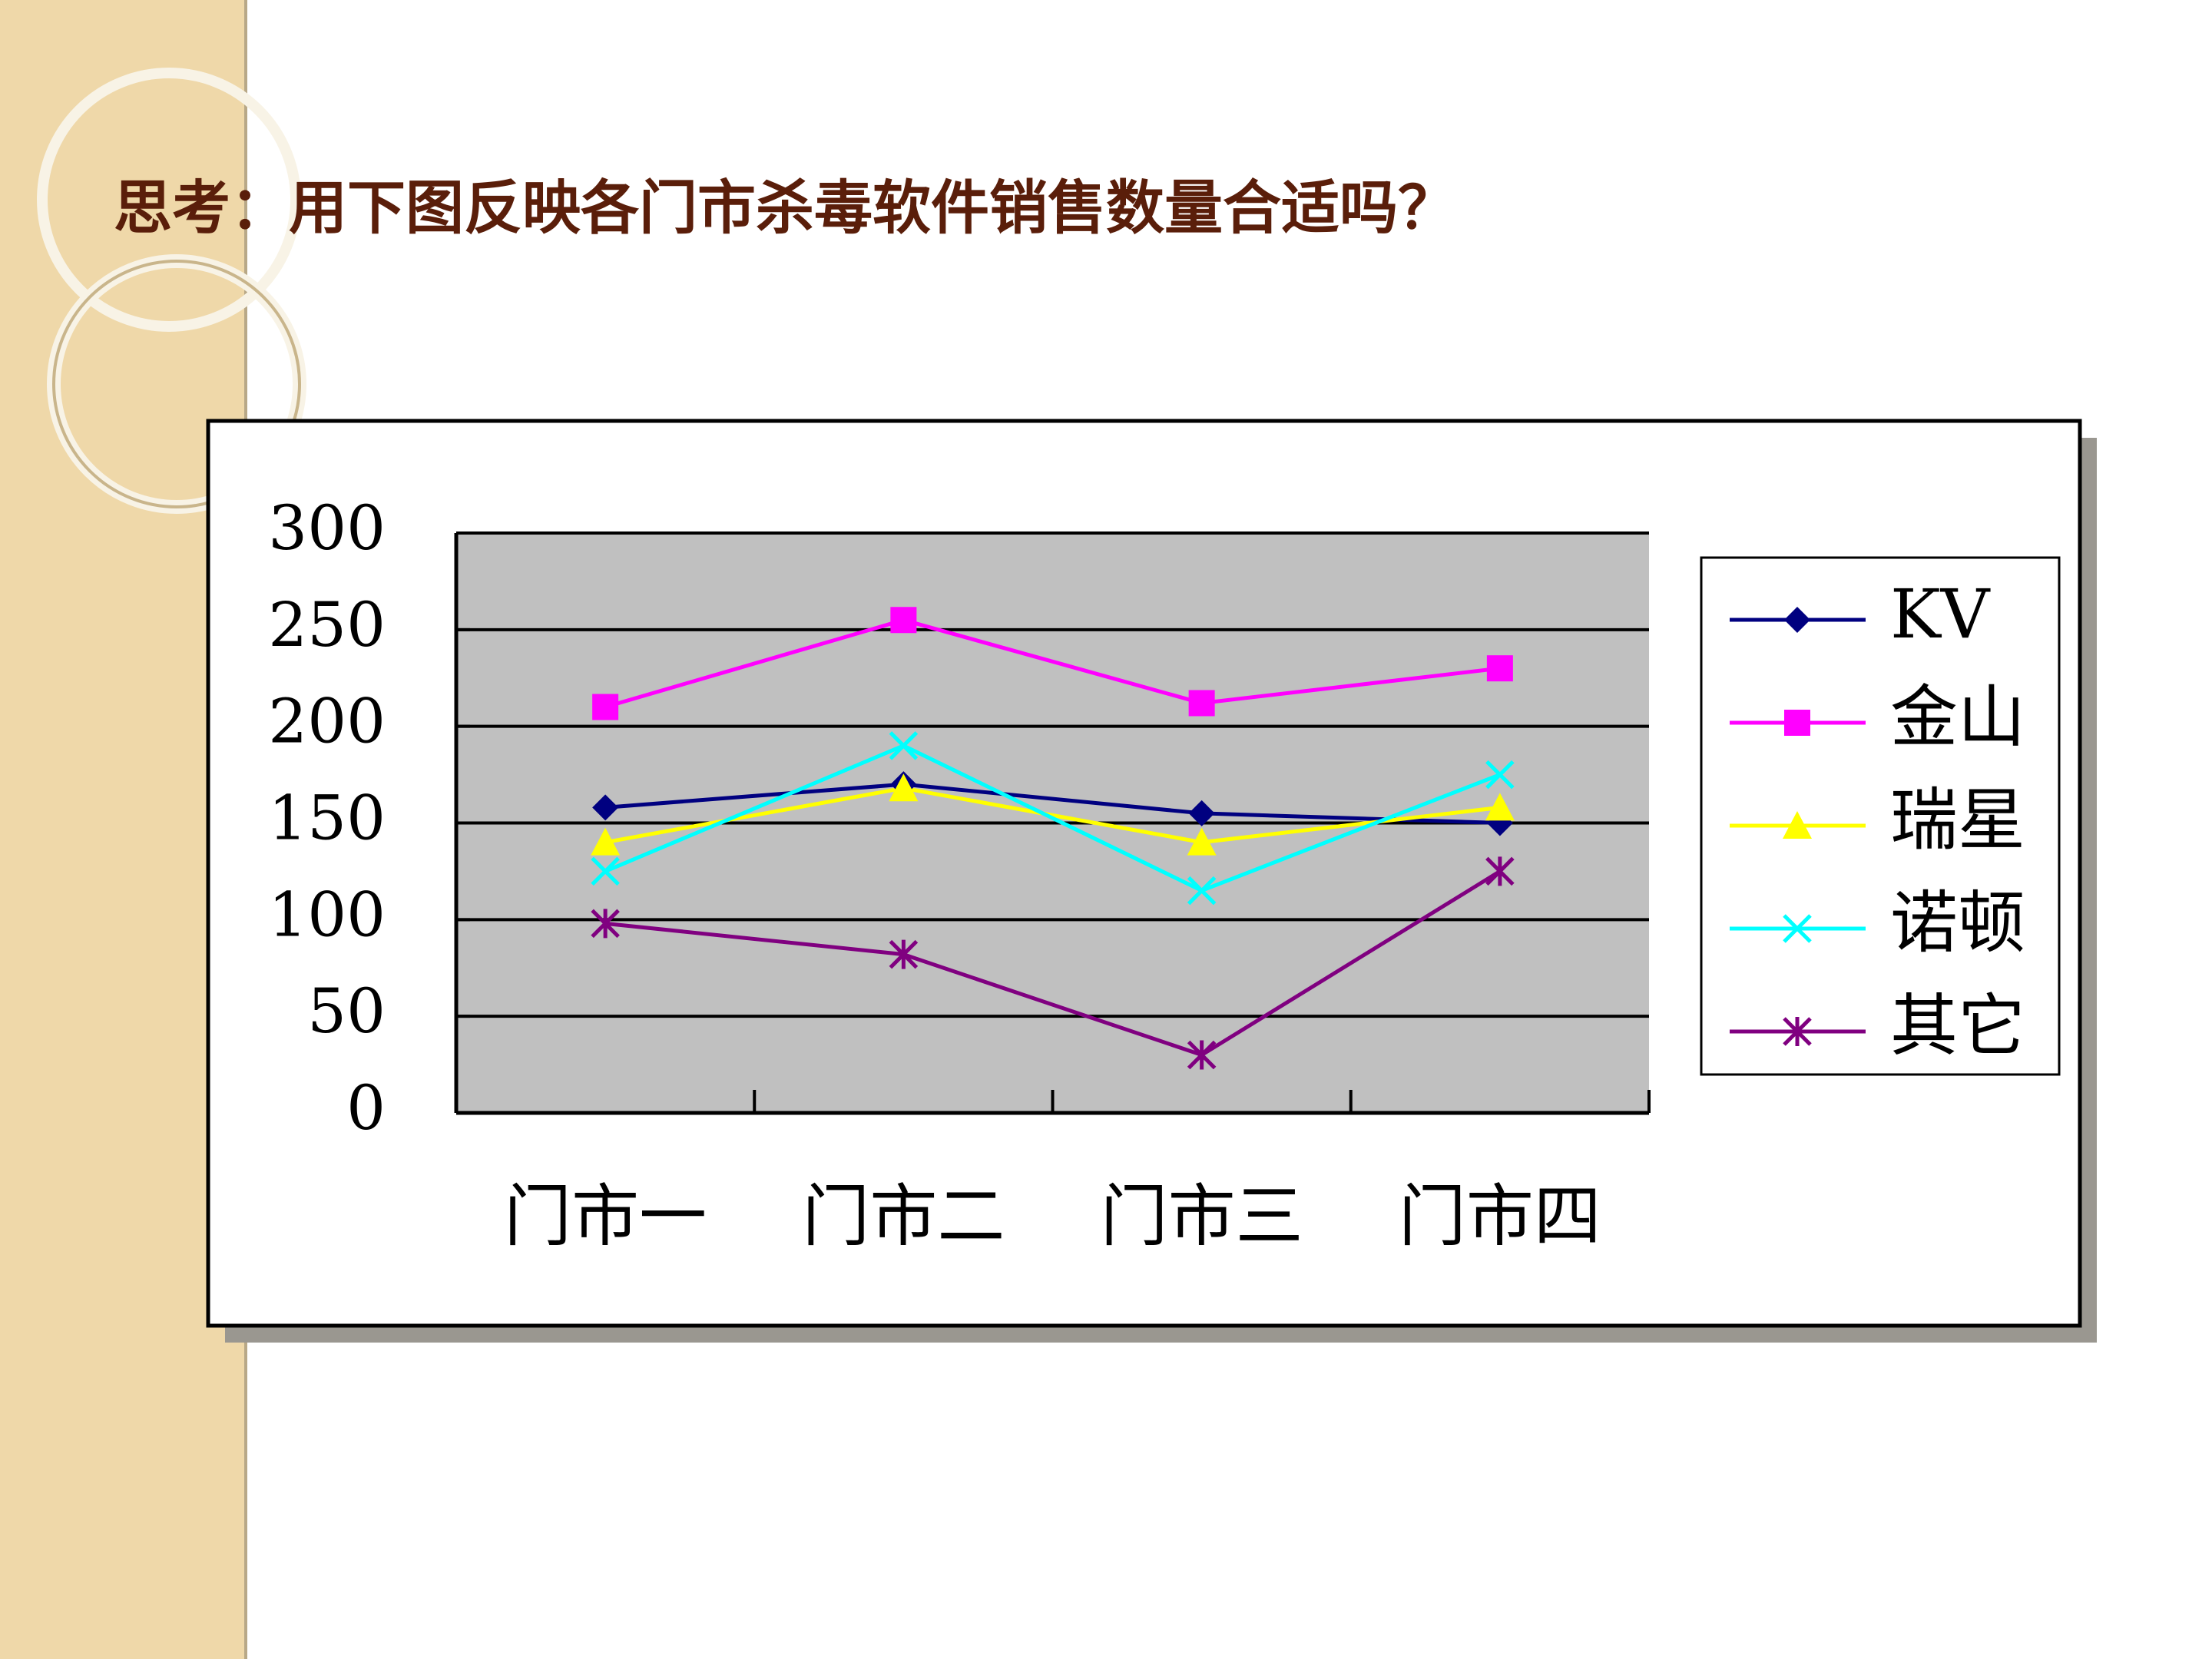  I want to click on legend-label: 其它, so click(1958, 1026).